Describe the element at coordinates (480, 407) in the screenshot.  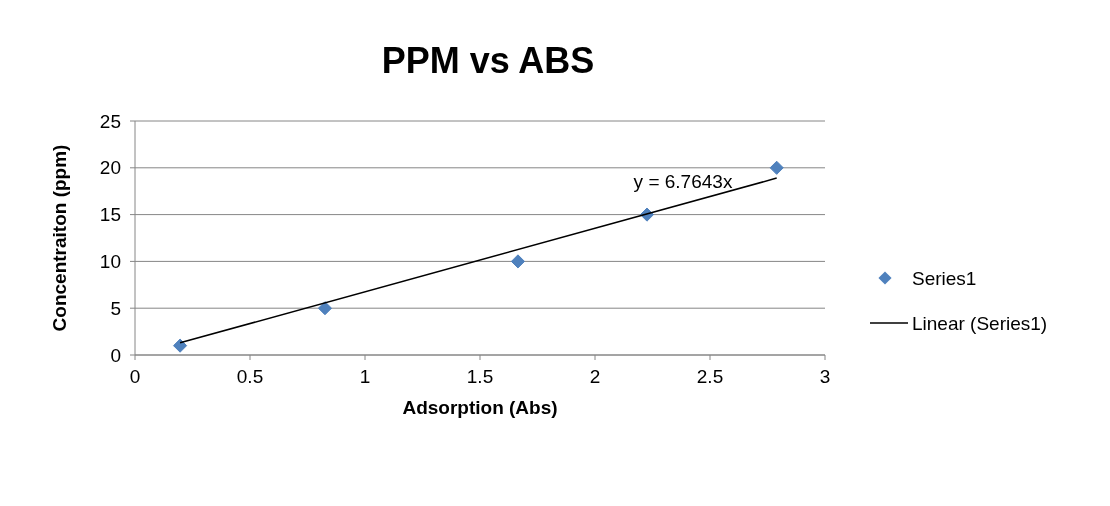
I see `x-axis-title: Adsorption (Abs)` at that location.